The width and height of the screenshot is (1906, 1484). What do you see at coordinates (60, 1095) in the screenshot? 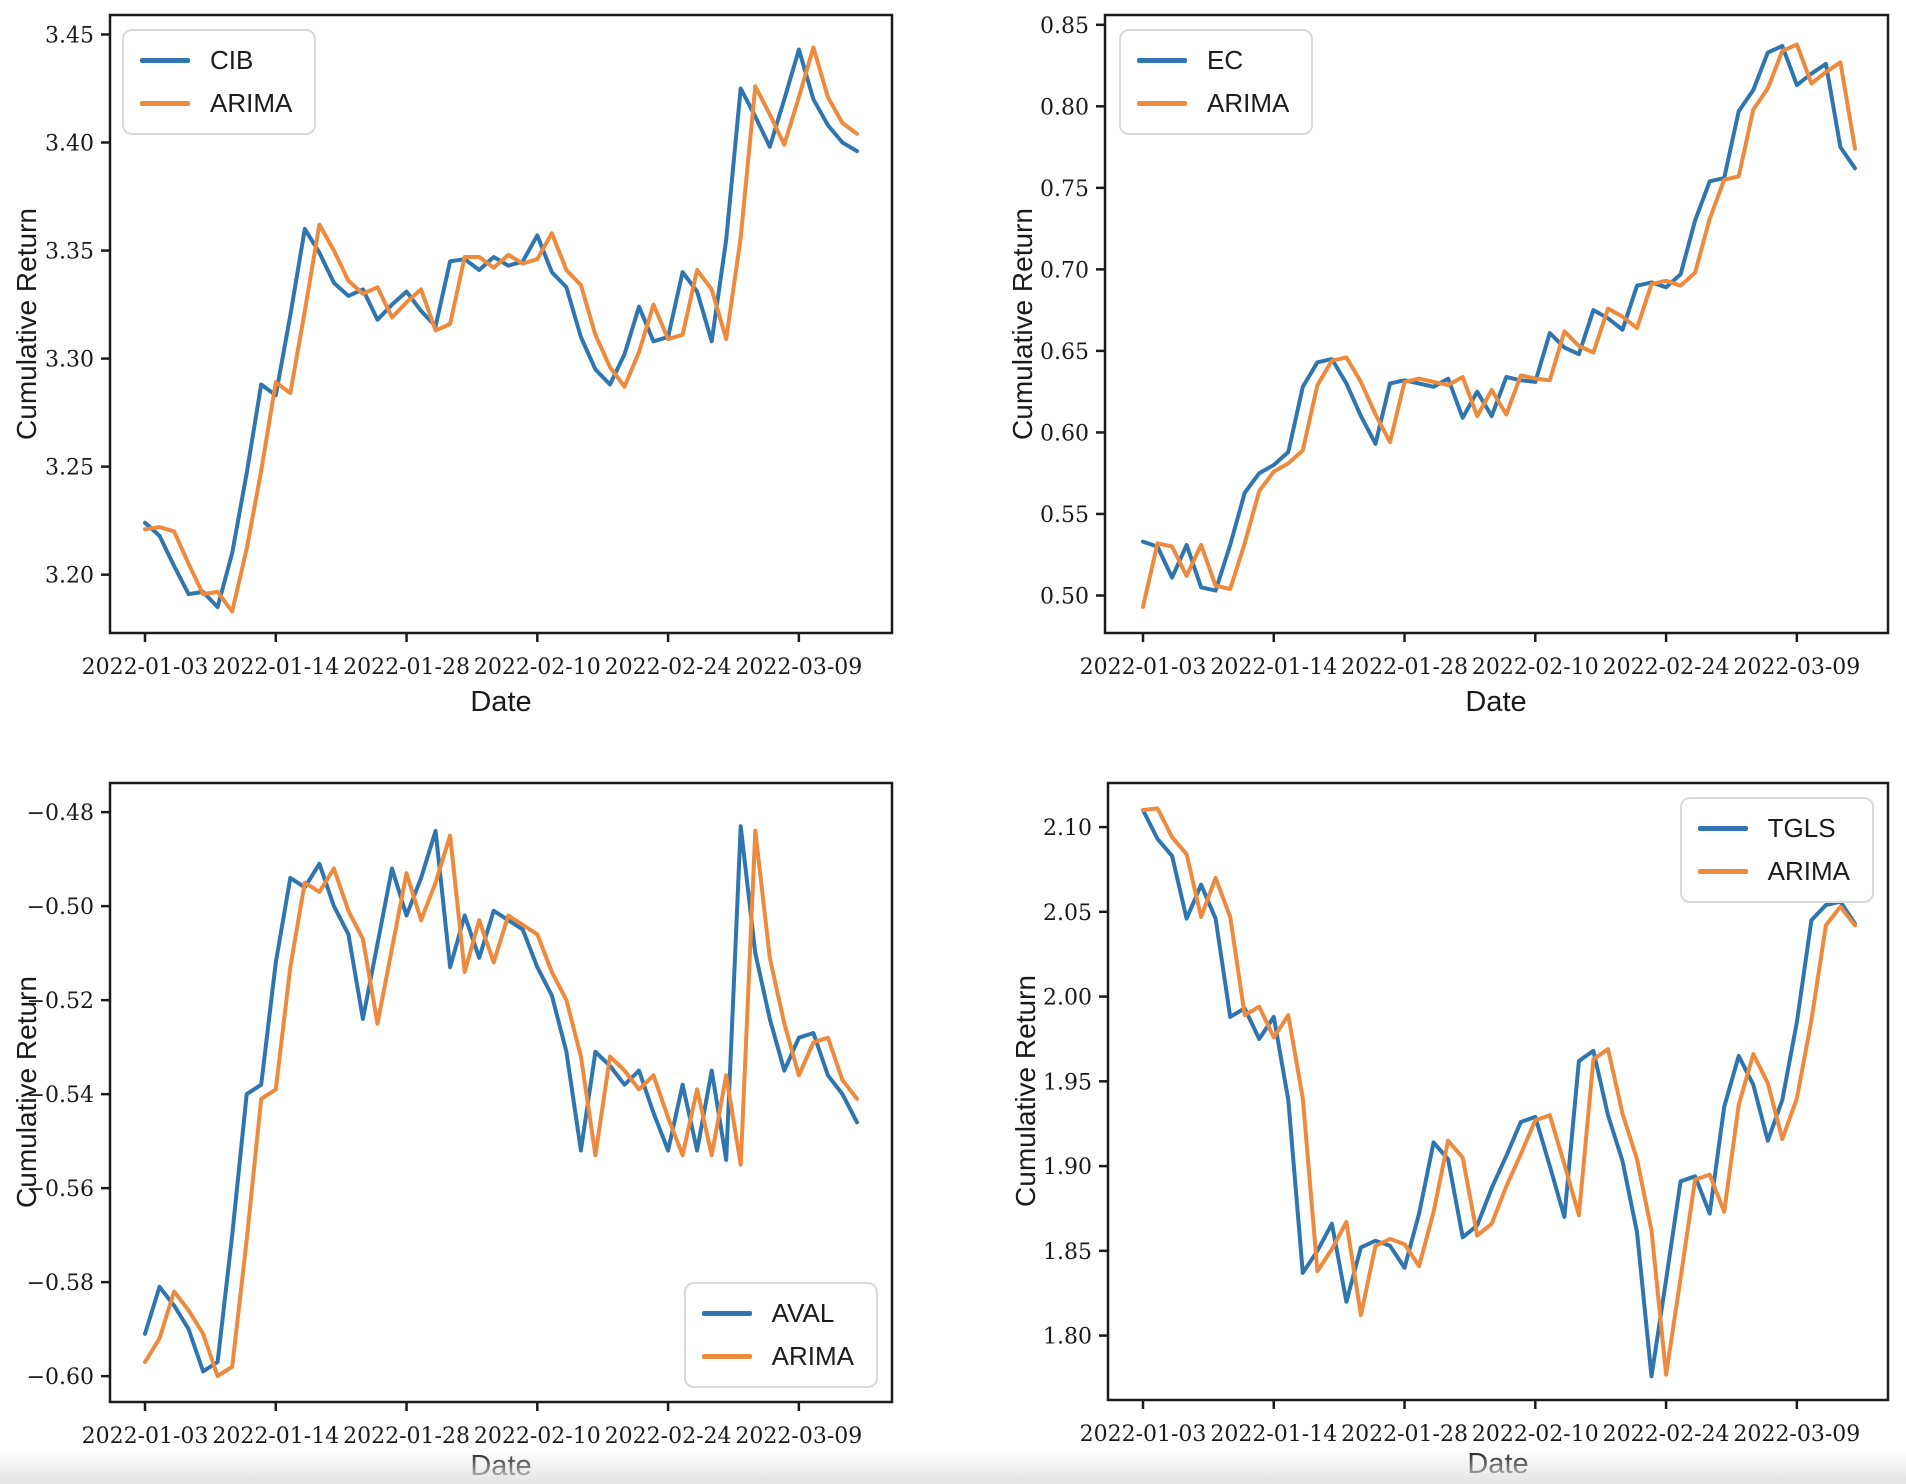
I see `y-tick-label: −0.54` at bounding box center [60, 1095].